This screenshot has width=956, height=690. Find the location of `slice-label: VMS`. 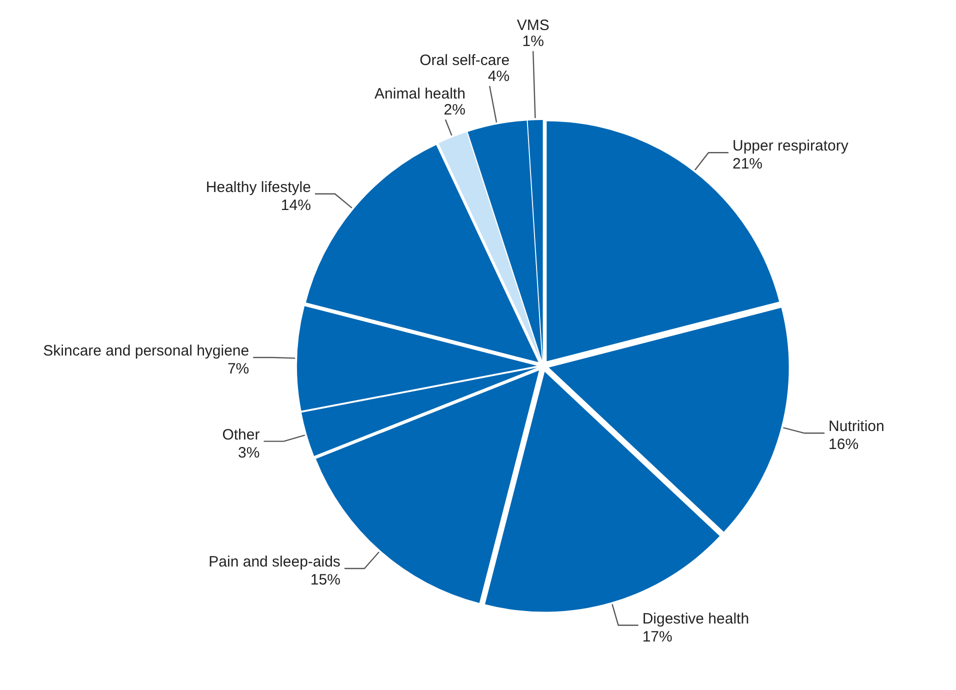

slice-label: VMS is located at coordinates (533, 25).